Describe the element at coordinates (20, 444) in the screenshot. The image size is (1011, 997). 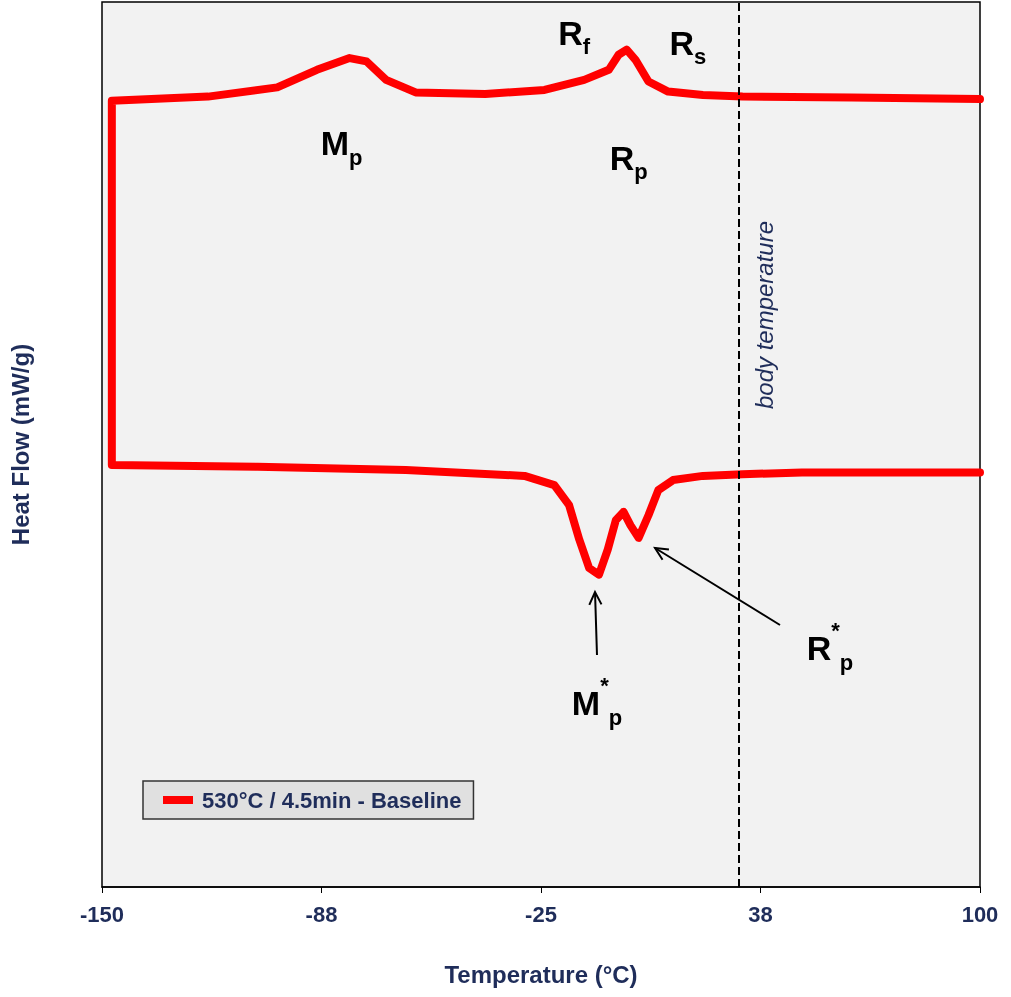
I see `y-axis-title: Heat Flow (mW/g)` at that location.